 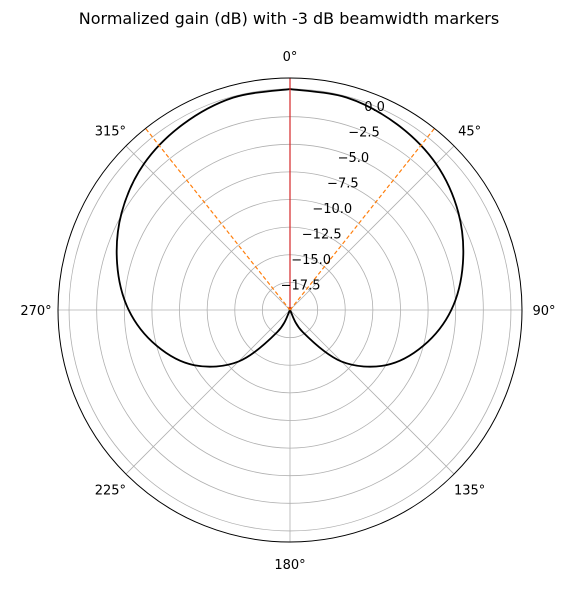 What do you see at coordinates (354, 158) in the screenshot?
I see `radial-tick-label: −5.0` at bounding box center [354, 158].